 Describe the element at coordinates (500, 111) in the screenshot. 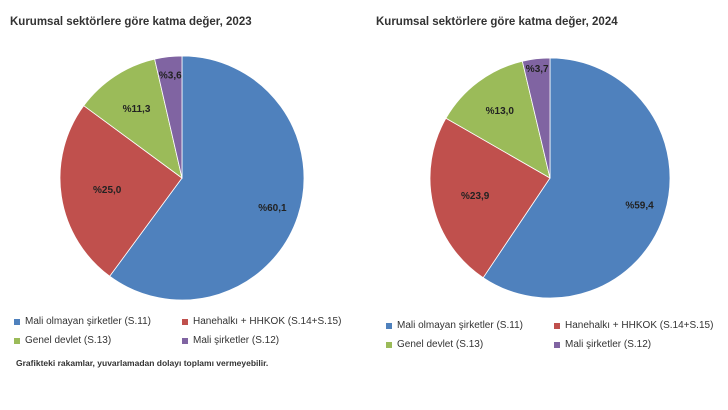

I see `label-government: %13,0` at that location.